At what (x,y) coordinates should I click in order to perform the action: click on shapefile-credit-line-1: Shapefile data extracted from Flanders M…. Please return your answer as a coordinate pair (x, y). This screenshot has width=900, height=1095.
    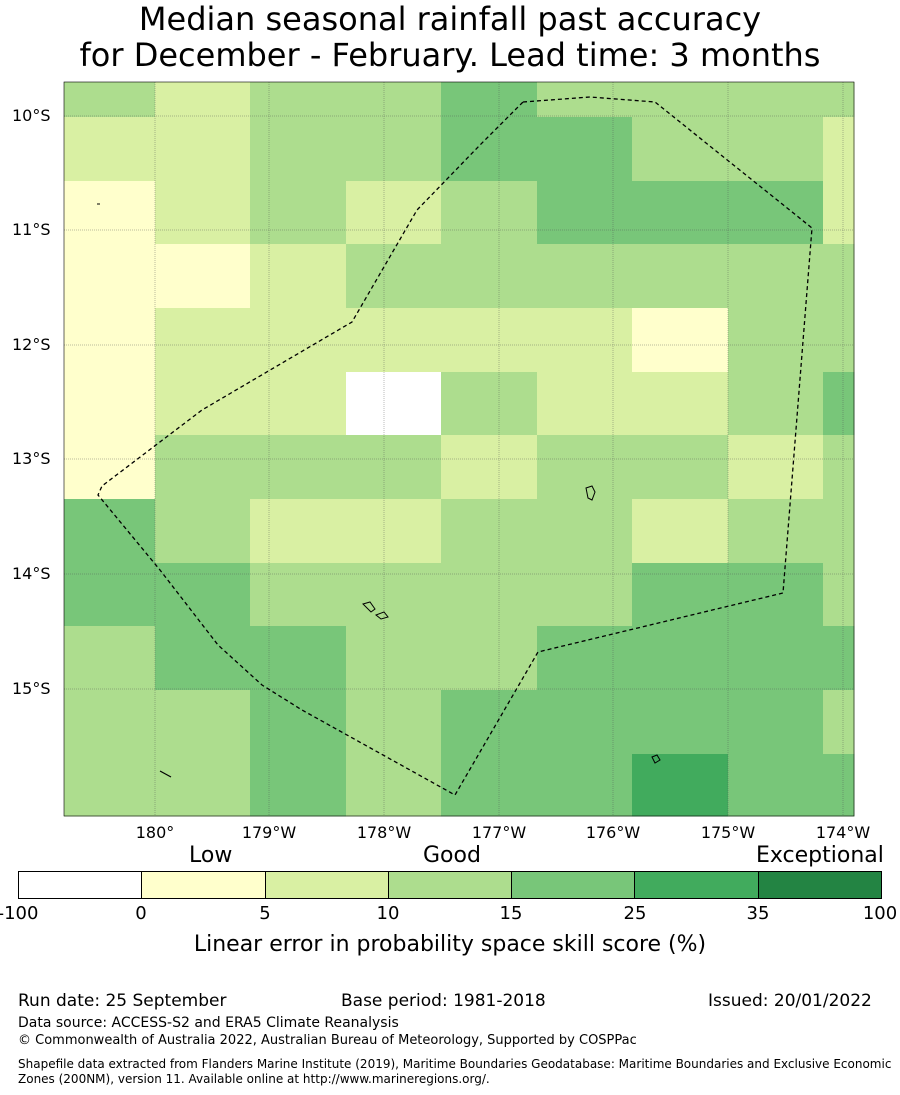
    Looking at the image, I should click on (455, 1064).